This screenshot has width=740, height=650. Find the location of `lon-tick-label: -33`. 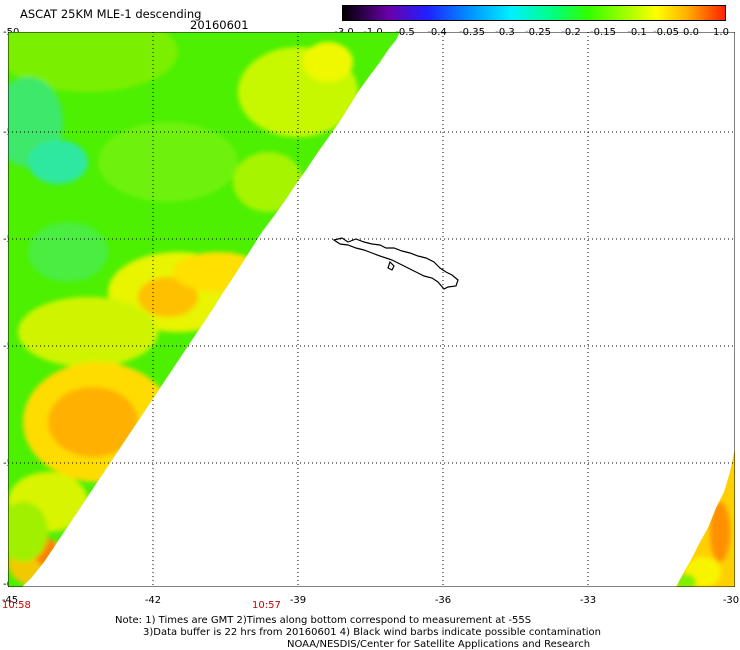

lon-tick-label: -33 is located at coordinates (588, 600).